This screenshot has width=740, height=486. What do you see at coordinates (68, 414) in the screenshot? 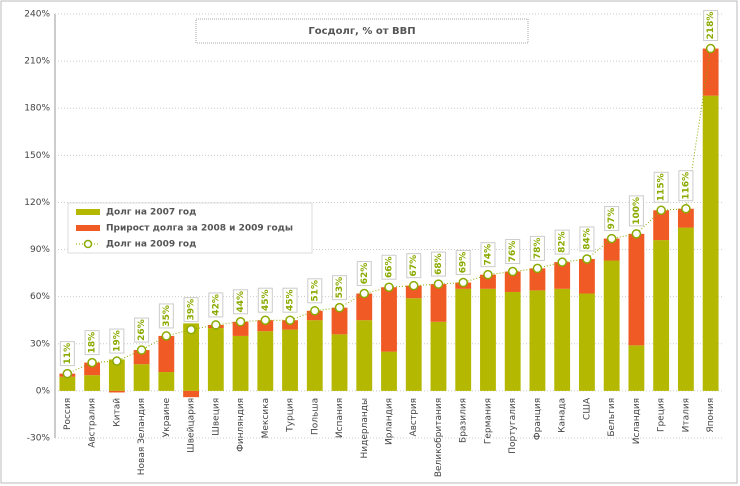
I see `x-tick-label: Россия` at bounding box center [68, 414].